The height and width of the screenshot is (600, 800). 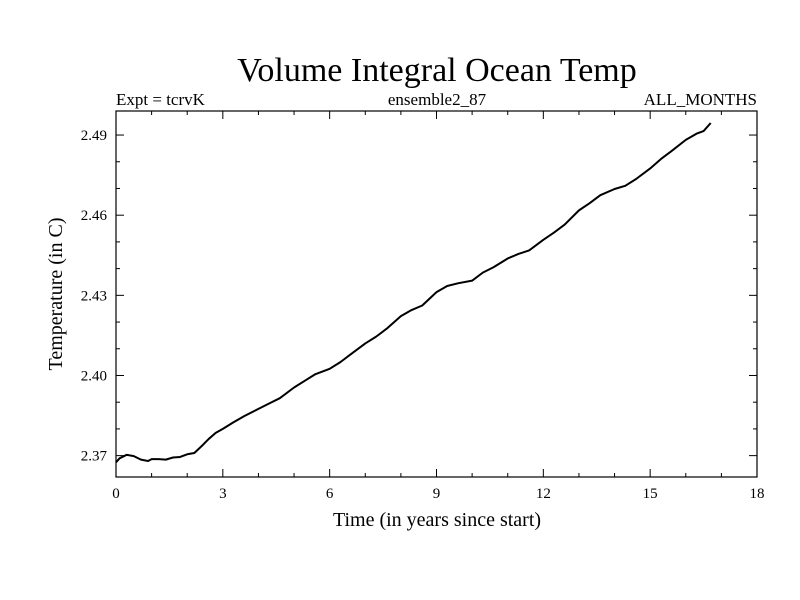 I want to click on subtitle-right: ALL_MONTHS, so click(x=700, y=99).